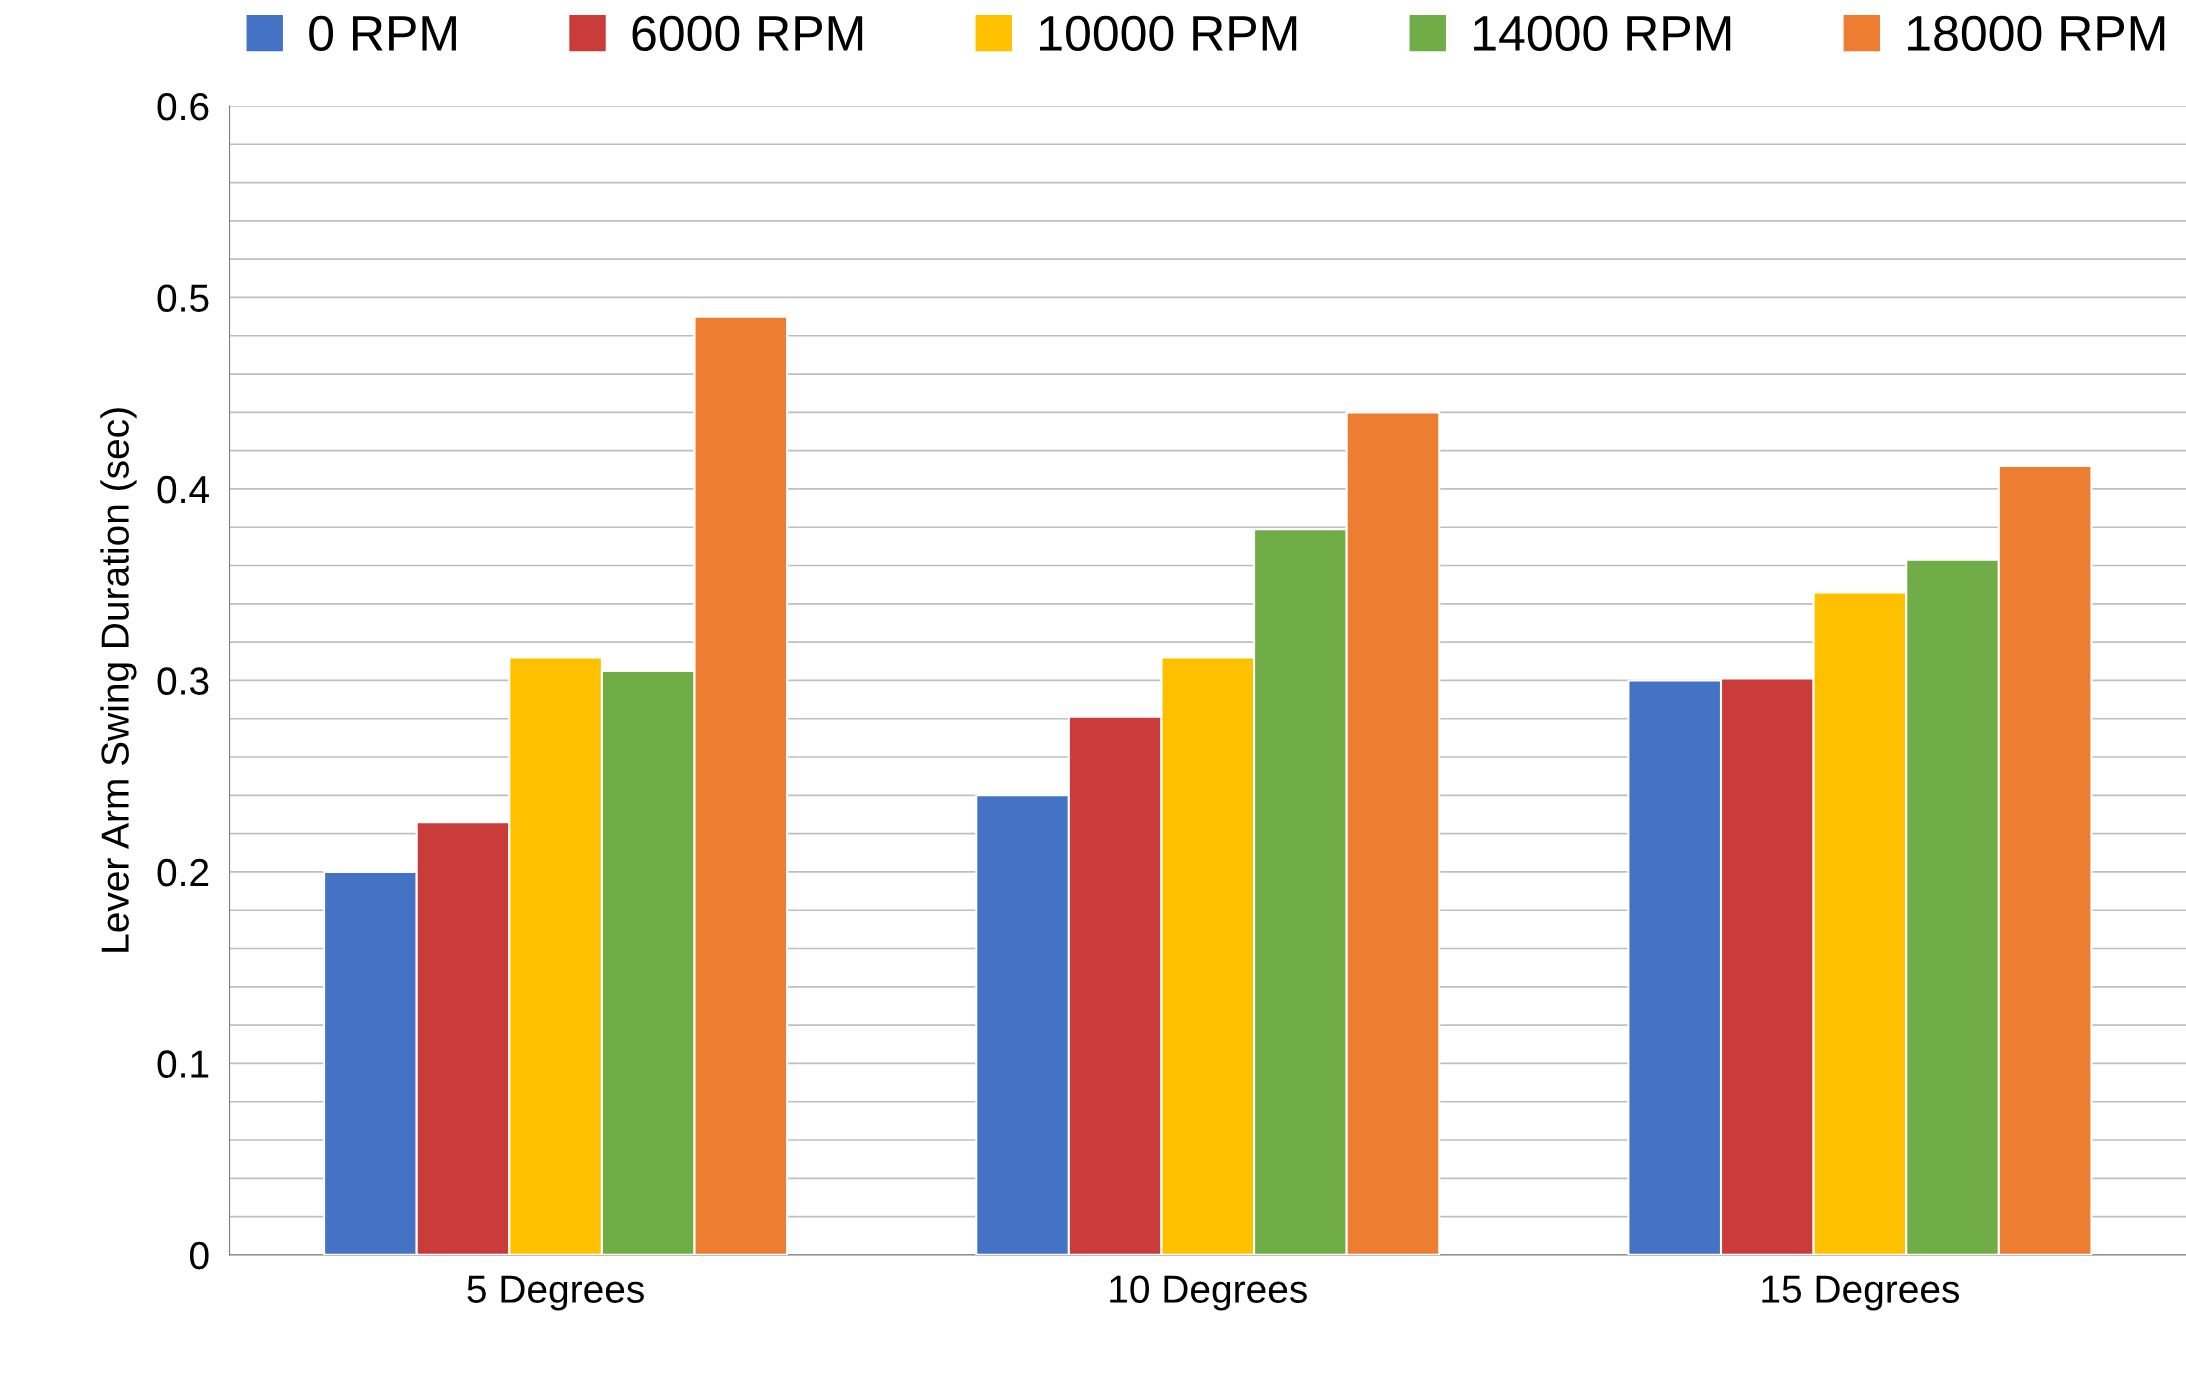 Image resolution: width=2186 pixels, height=1376 pixels. Describe the element at coordinates (183, 1064) in the screenshot. I see `y-tick-label: 0.1` at that location.